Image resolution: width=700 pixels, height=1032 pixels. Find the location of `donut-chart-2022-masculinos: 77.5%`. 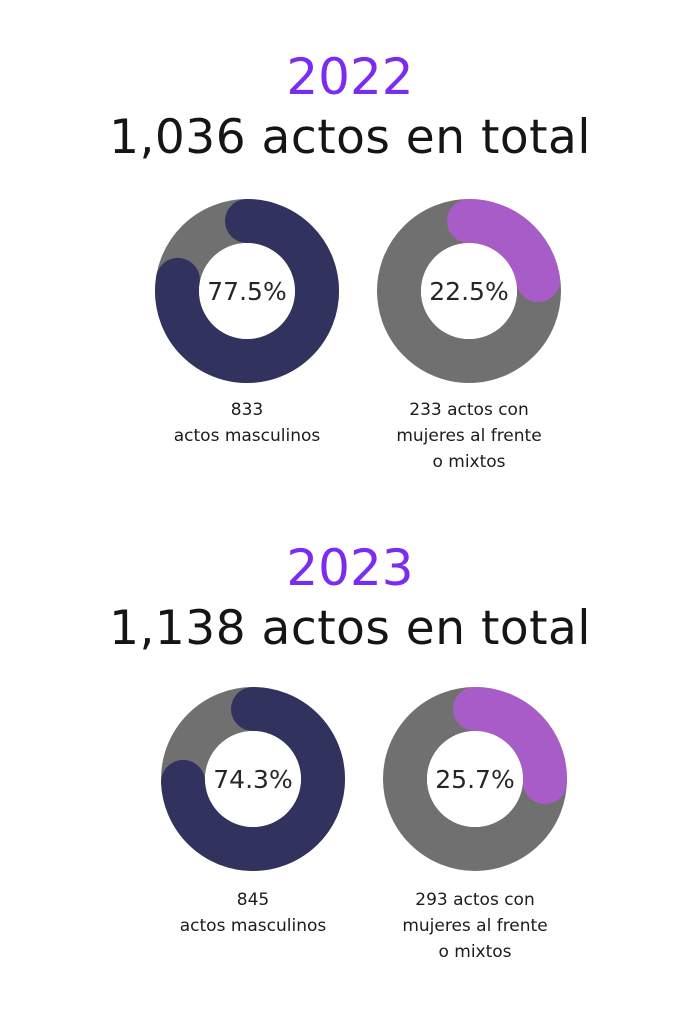

donut-chart-2022-masculinos: 77.5% is located at coordinates (247, 291).